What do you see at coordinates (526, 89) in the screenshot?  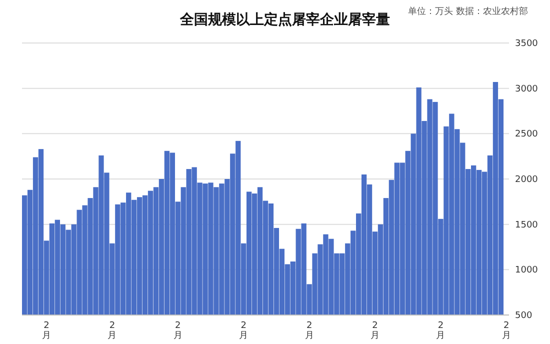 I see `y-tick-label: 3000` at bounding box center [526, 89].